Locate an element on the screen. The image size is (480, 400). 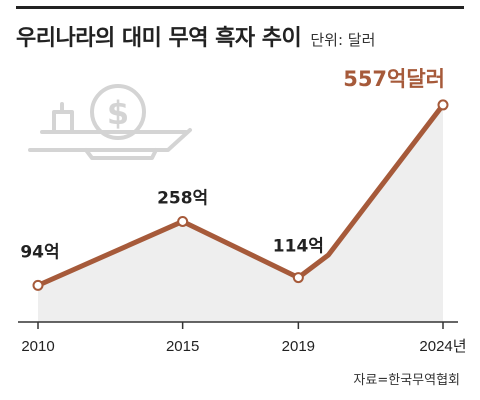
dollar-coin-ship-icon is located at coordinates (110, 122).